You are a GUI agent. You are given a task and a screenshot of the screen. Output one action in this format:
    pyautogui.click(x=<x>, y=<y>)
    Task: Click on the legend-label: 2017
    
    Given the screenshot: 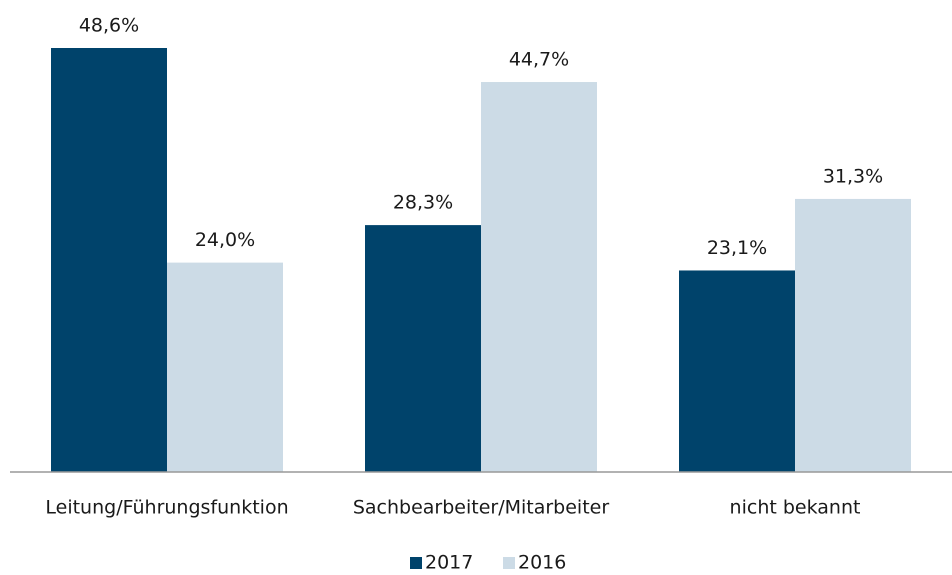 What is the action you would take?
    pyautogui.click(x=449, y=563)
    